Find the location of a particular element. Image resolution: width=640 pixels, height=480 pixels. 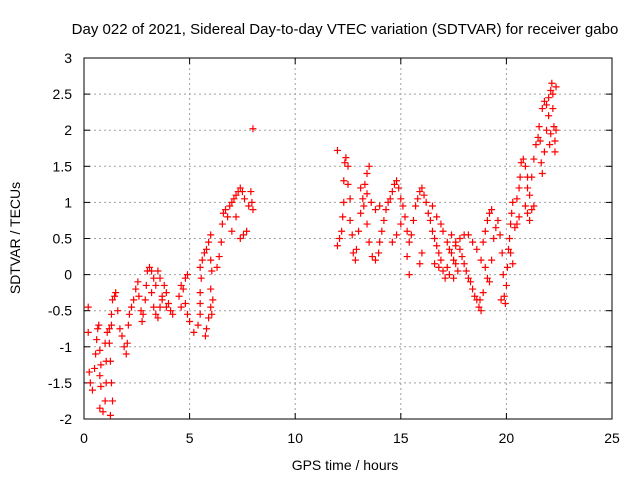

y-tick-label: -1 is located at coordinates (66, 347).